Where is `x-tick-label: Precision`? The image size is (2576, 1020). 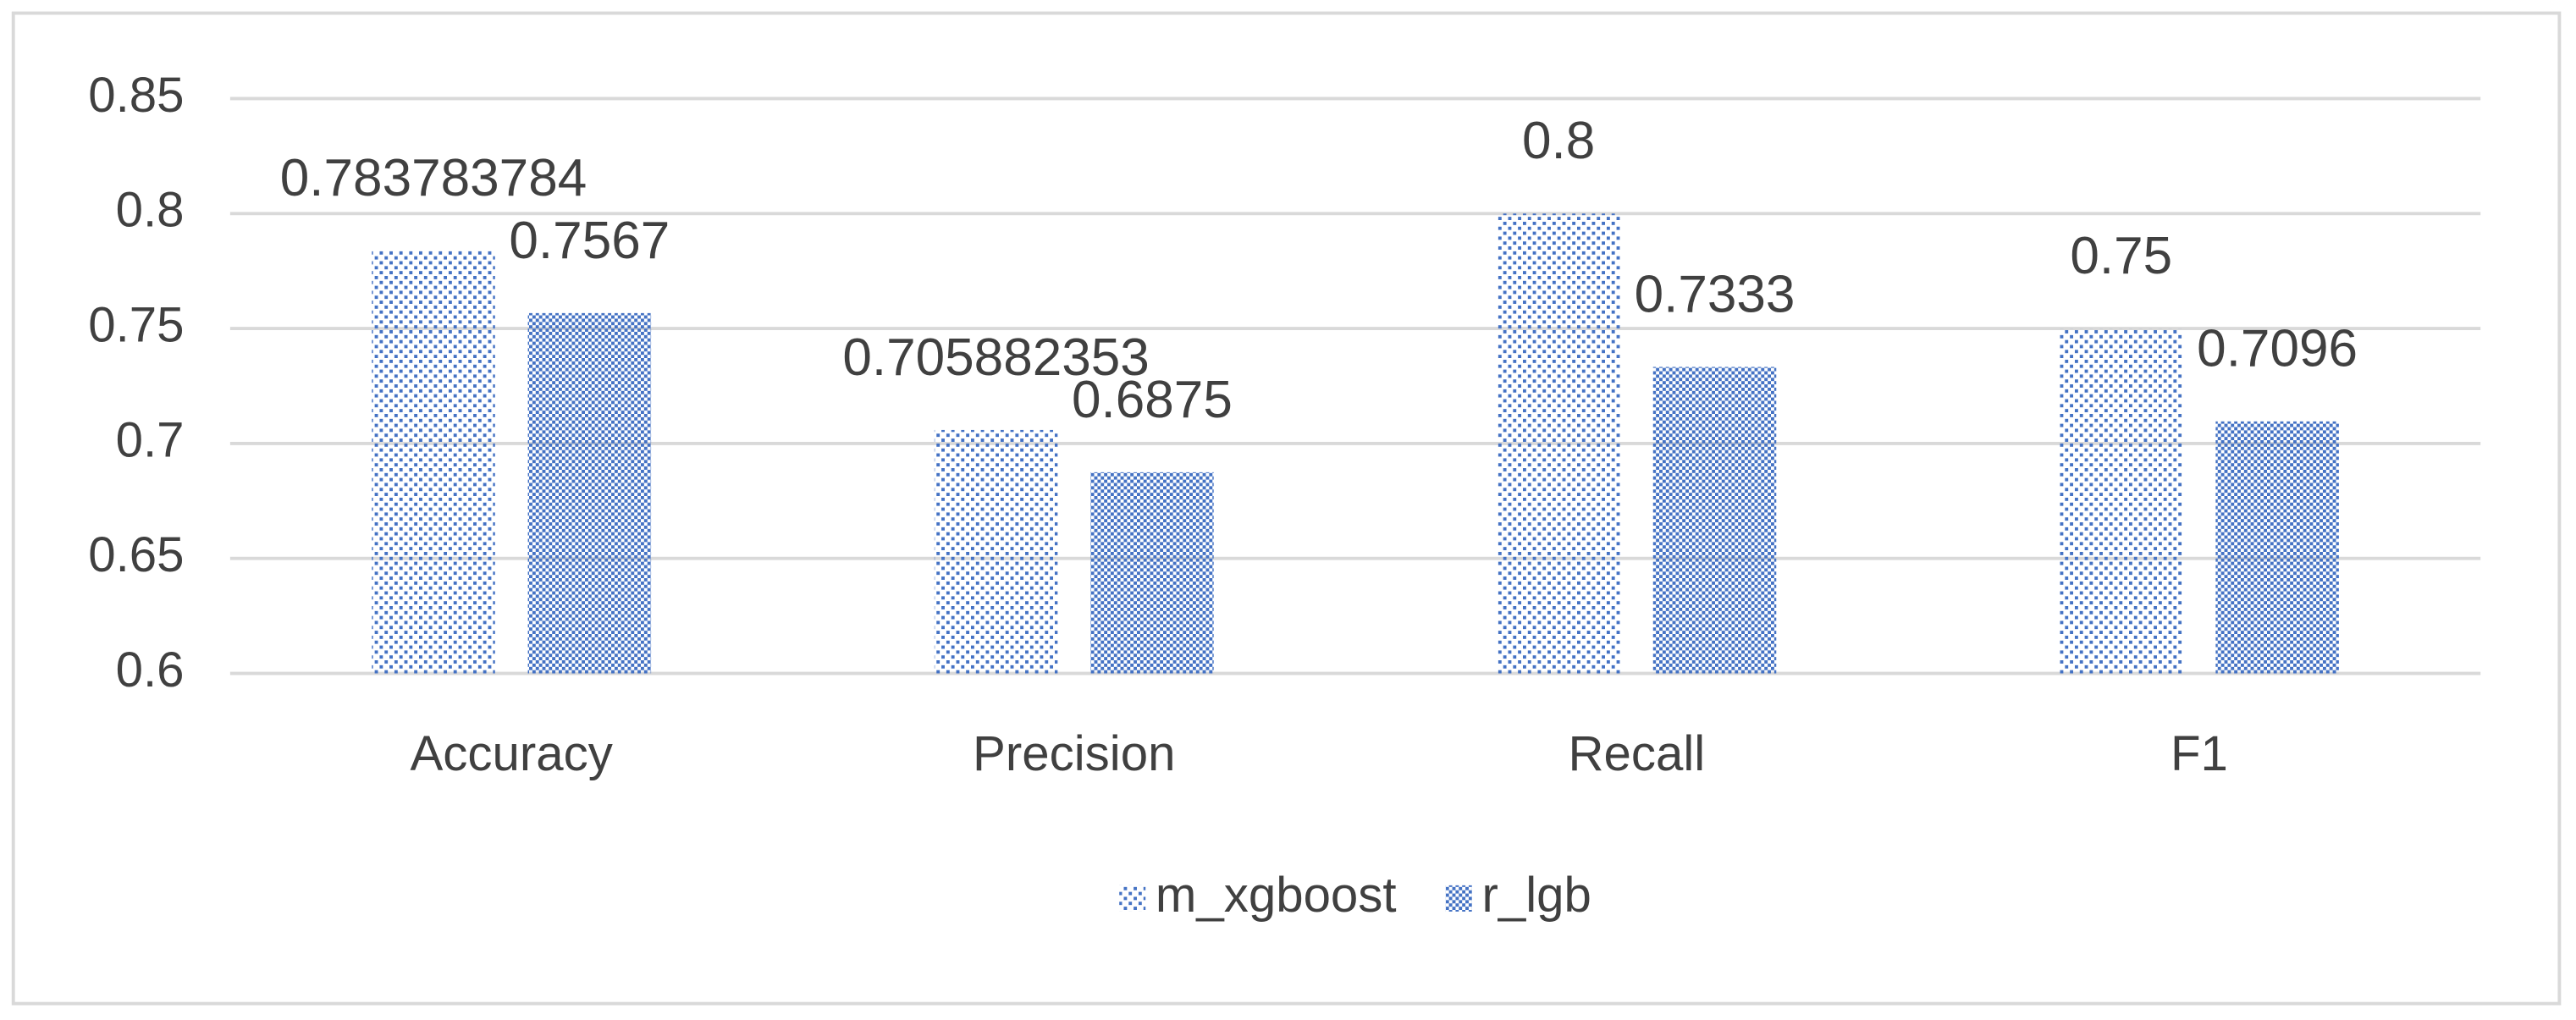 x-tick-label: Precision is located at coordinates (1074, 753).